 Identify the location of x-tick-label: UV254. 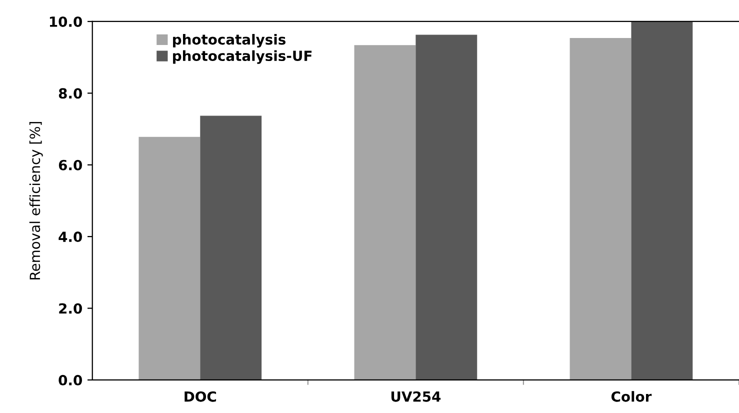
(416, 396).